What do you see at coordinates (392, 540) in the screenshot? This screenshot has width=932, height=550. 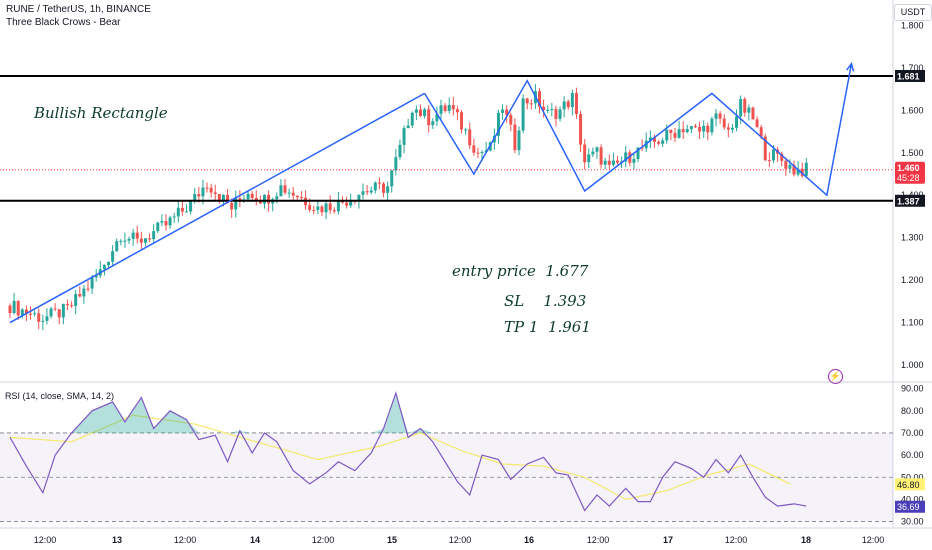 I see `time-axis-tick: 15` at bounding box center [392, 540].